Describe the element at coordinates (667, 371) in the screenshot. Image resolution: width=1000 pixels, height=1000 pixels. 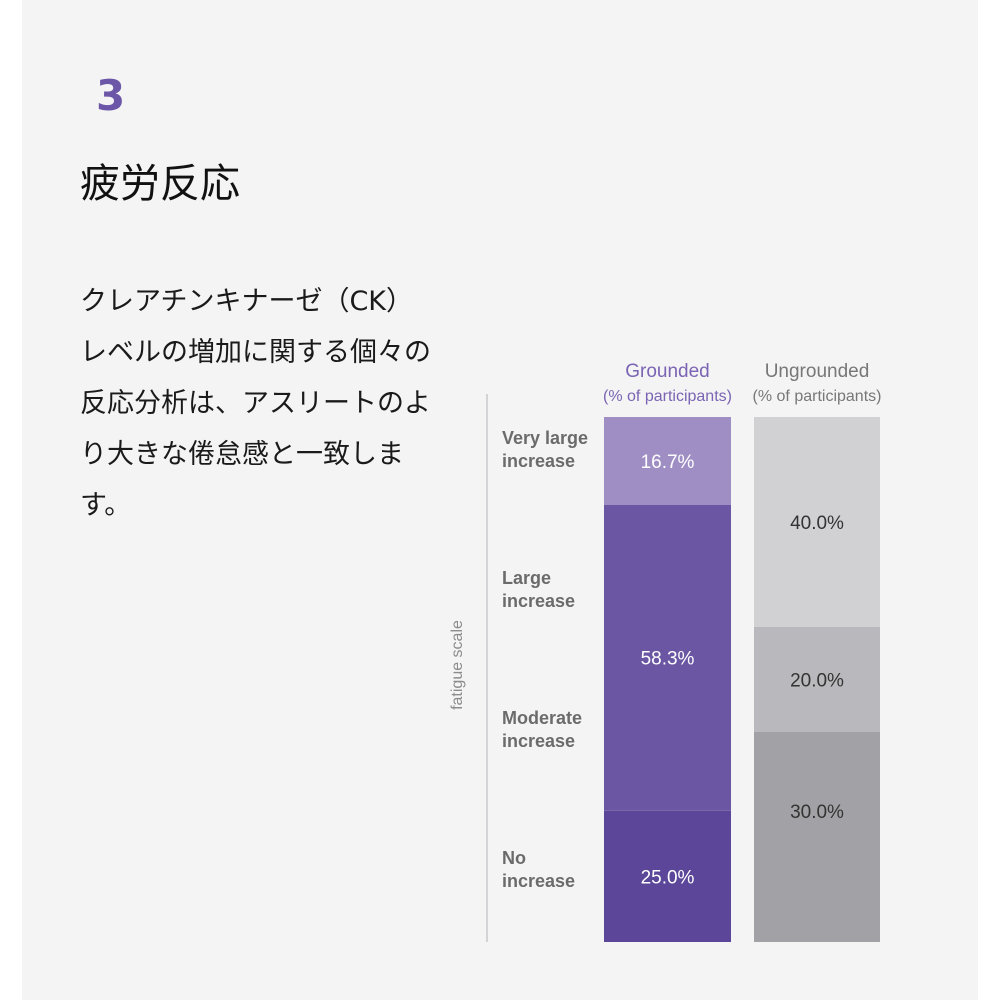
I see `series-name-grounded: Grounded` at that location.